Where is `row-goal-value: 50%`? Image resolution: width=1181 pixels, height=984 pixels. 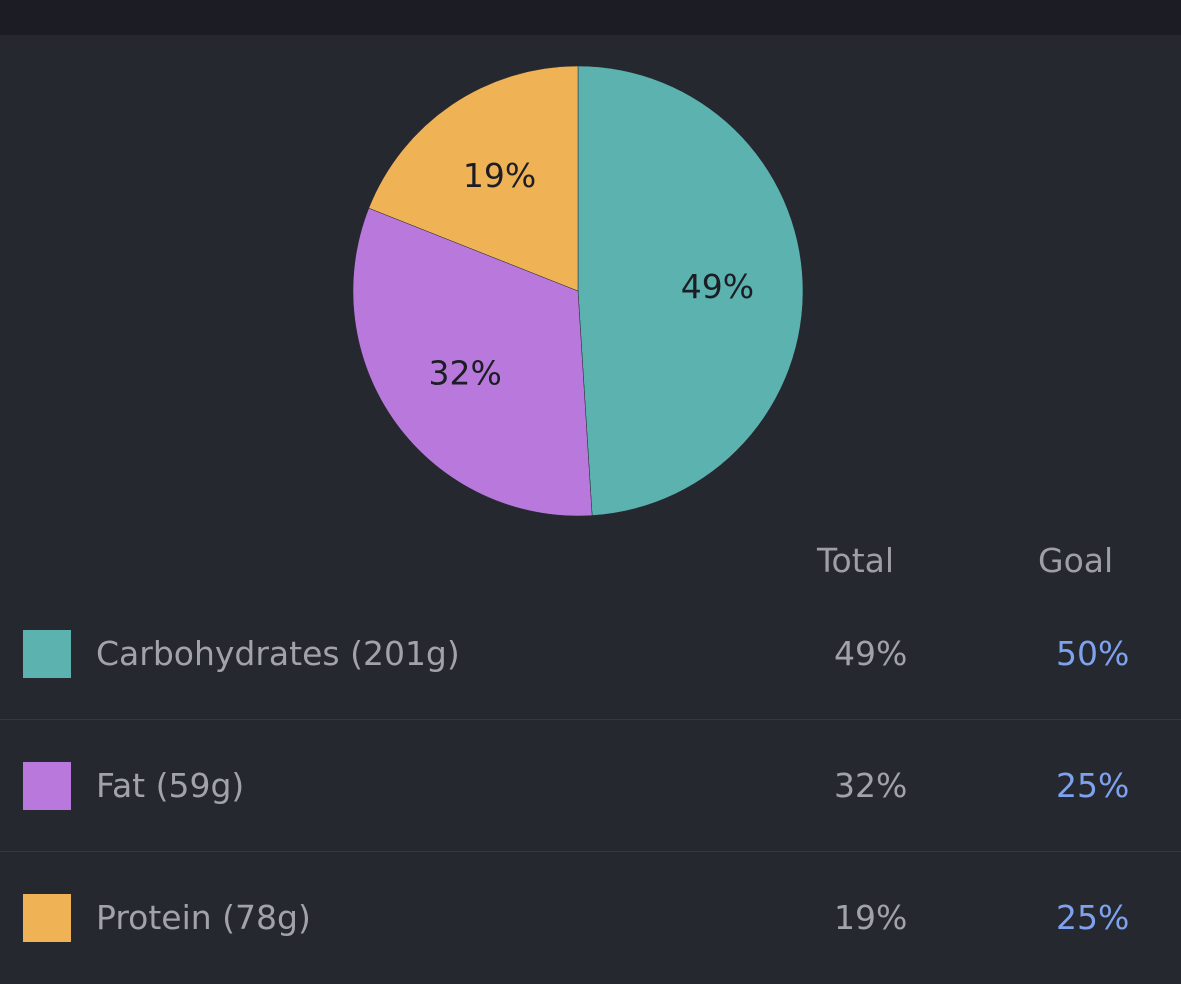 row-goal-value: 50% is located at coordinates (1093, 653).